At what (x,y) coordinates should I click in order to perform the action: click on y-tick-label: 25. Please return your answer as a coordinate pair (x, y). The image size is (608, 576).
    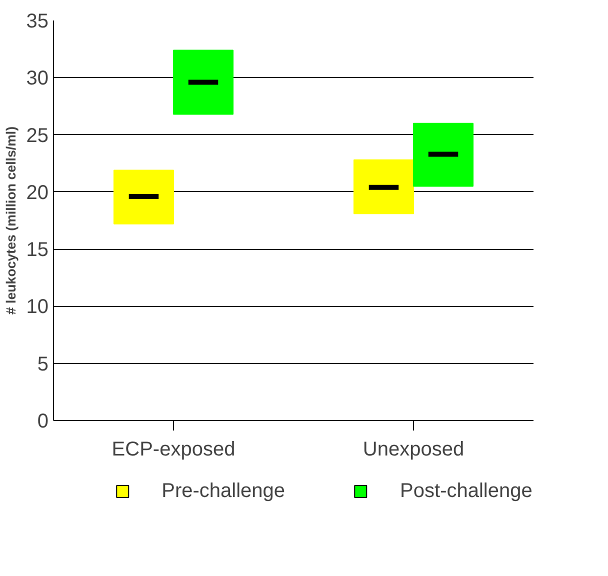
    Looking at the image, I should click on (37, 135).